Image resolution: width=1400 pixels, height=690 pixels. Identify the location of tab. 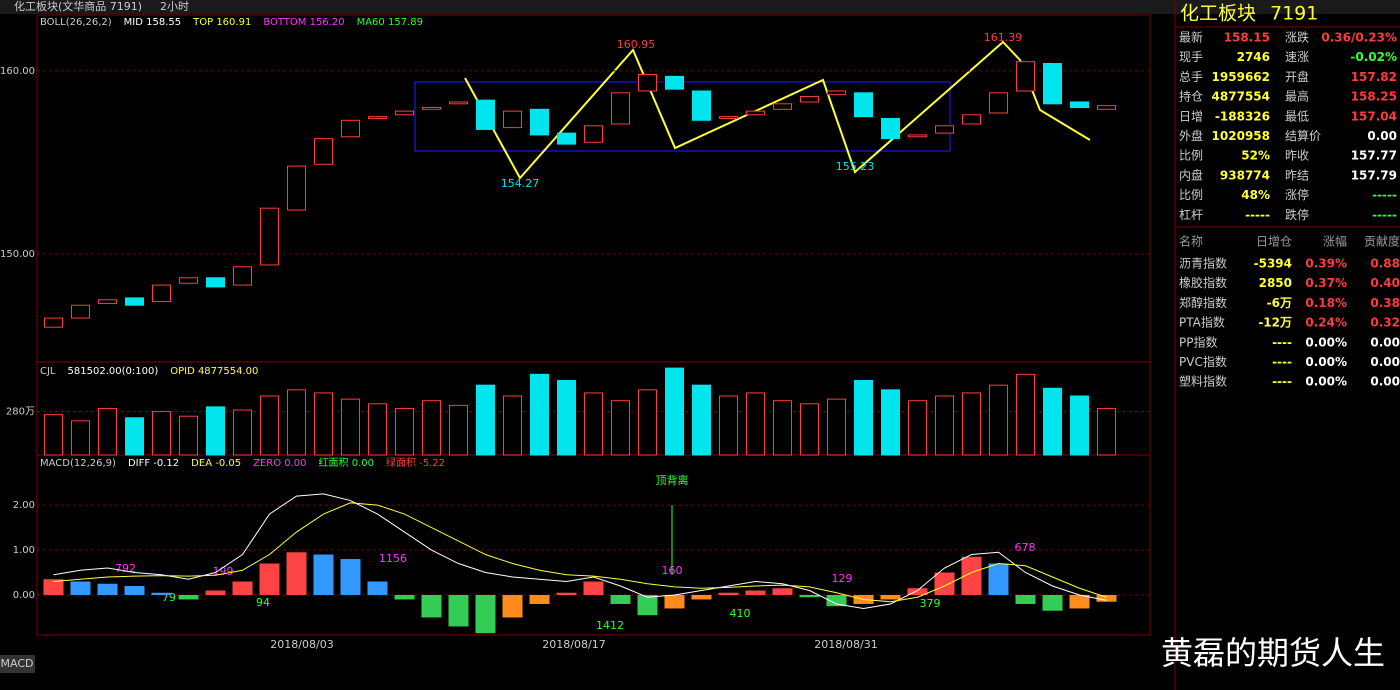
(17, 664).